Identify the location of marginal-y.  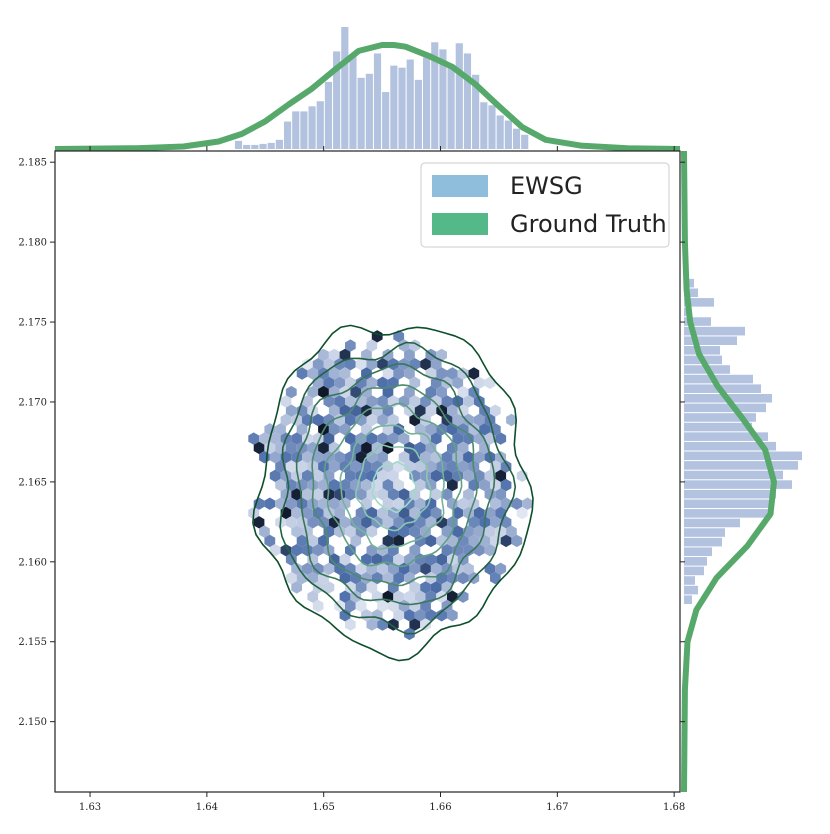
(741, 471).